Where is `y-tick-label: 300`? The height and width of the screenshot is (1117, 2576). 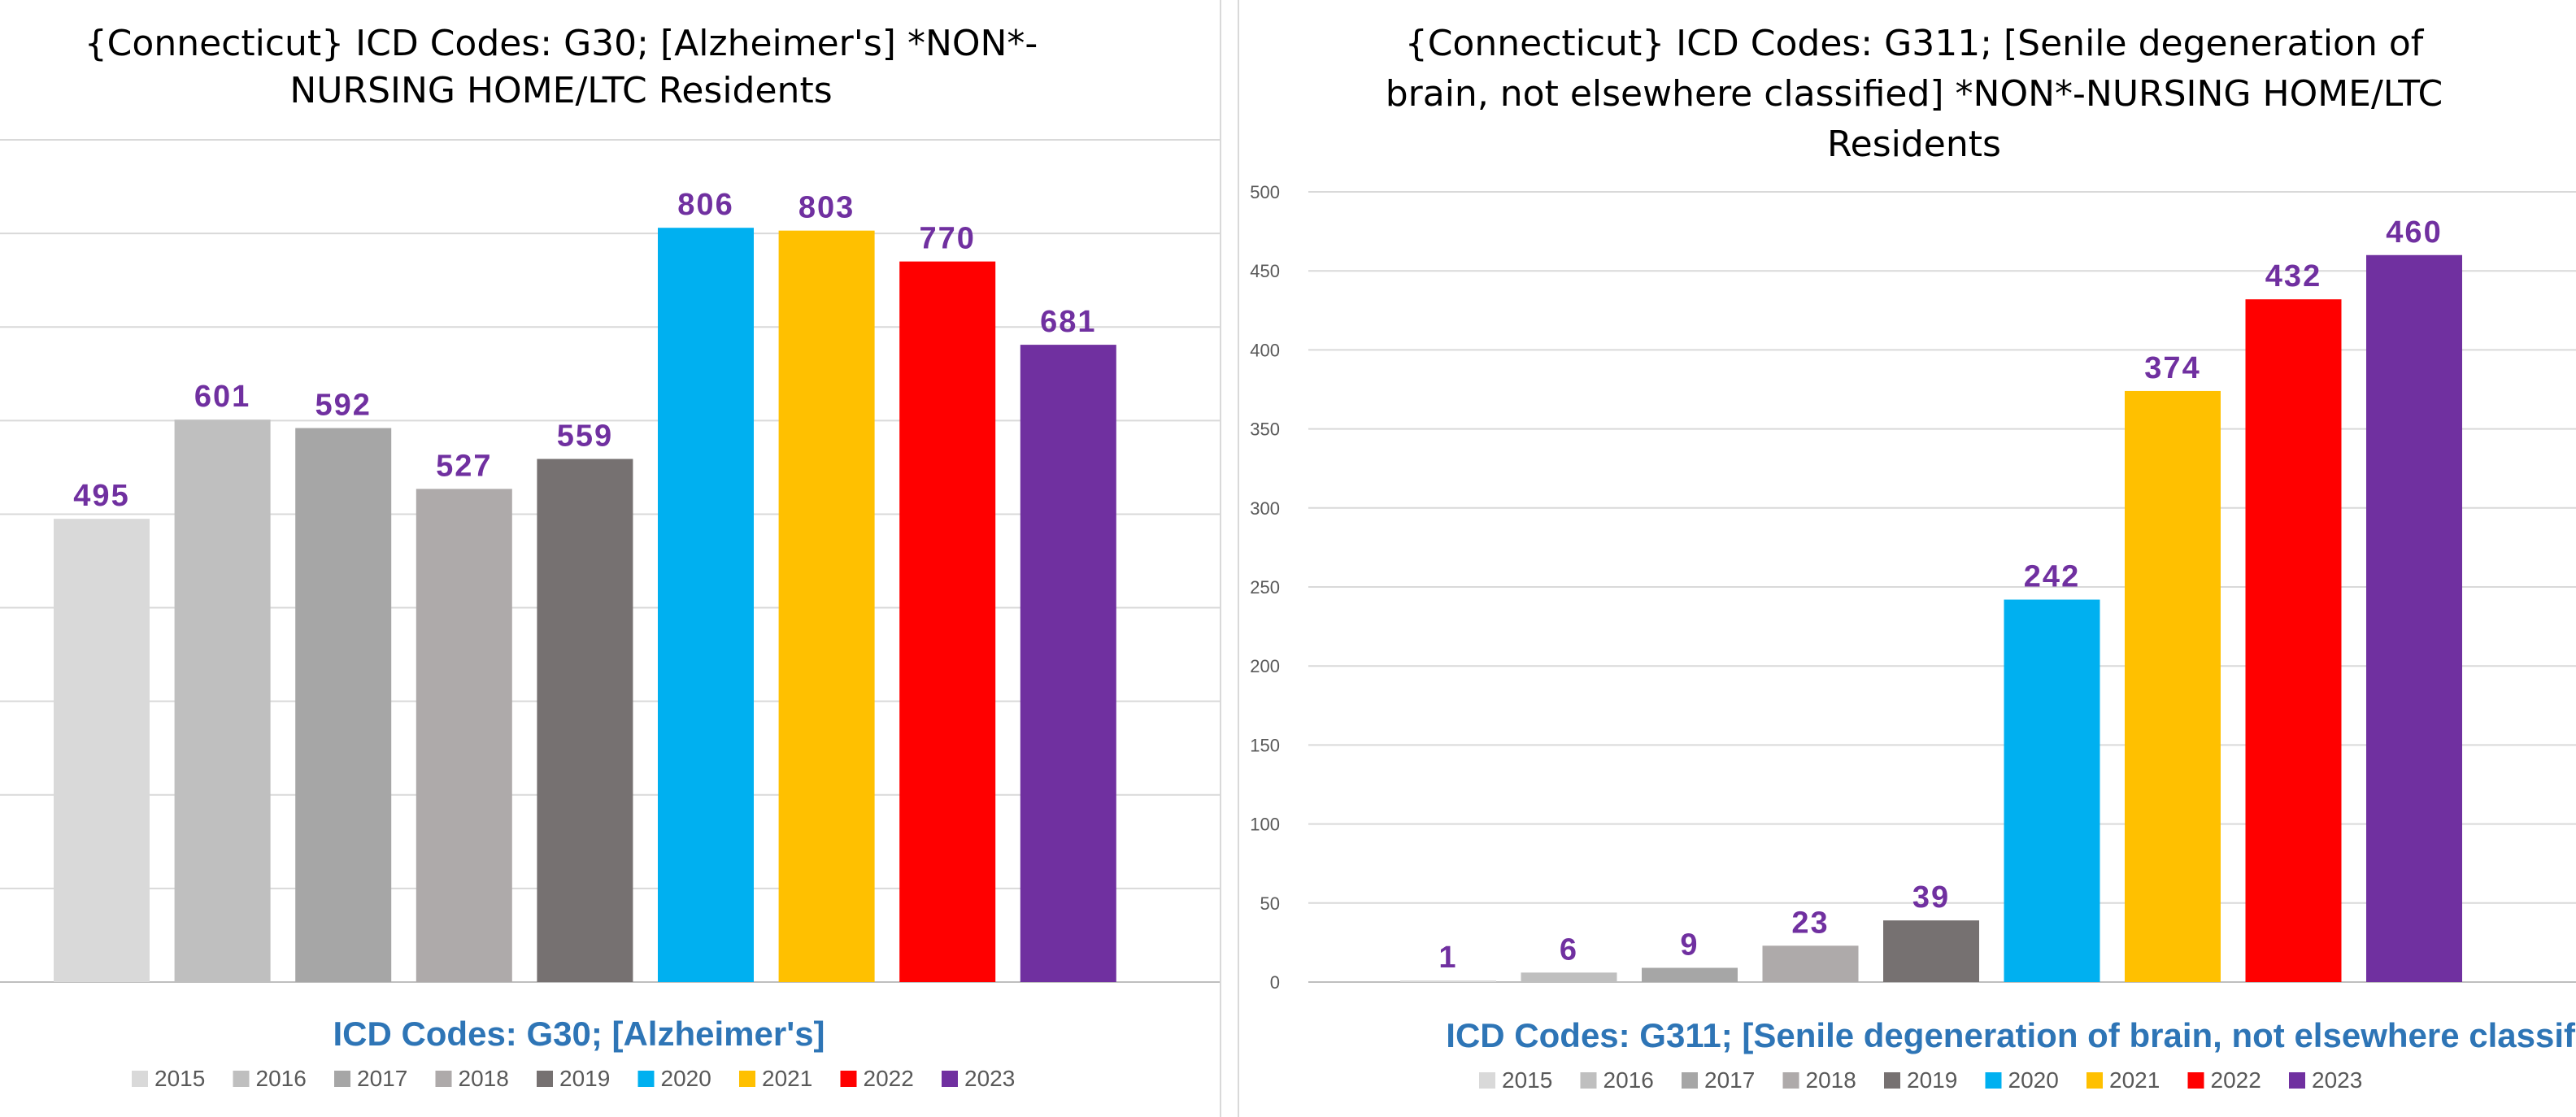 y-tick-label: 300 is located at coordinates (1265, 509).